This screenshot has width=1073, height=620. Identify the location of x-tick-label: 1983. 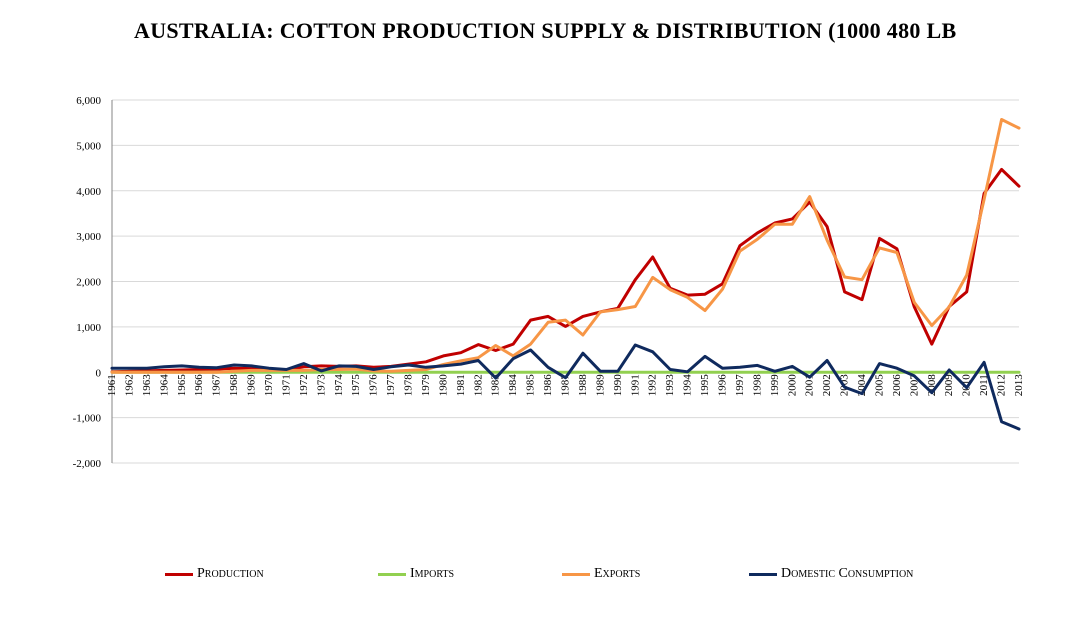
(496, 385).